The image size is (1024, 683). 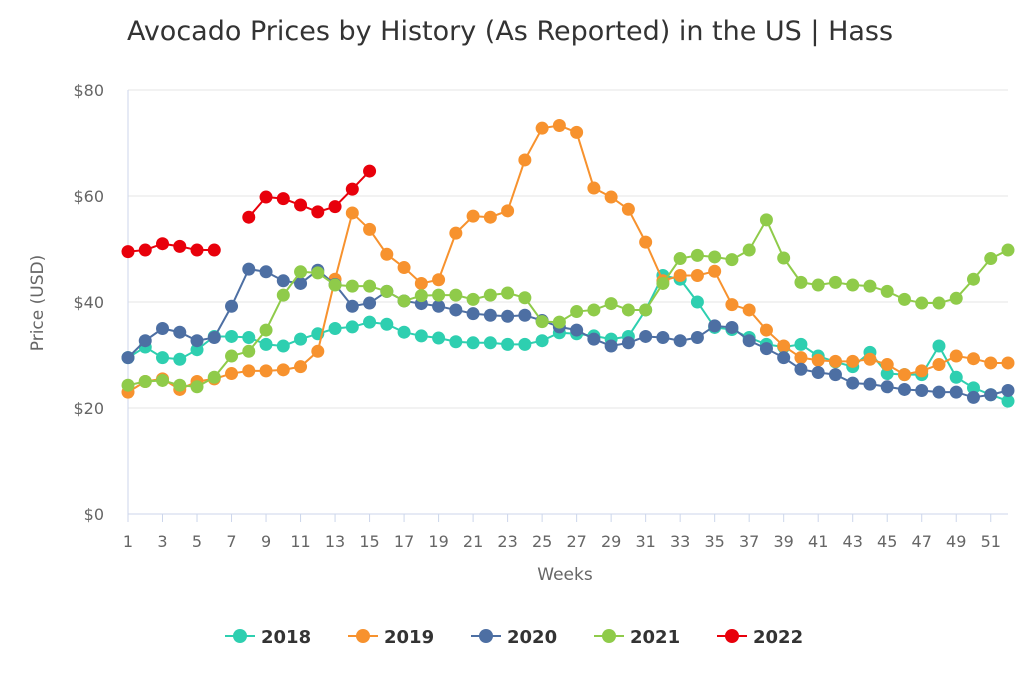 What do you see at coordinates (637, 637) in the screenshot?
I see `legend-item-2021: 2021` at bounding box center [637, 637].